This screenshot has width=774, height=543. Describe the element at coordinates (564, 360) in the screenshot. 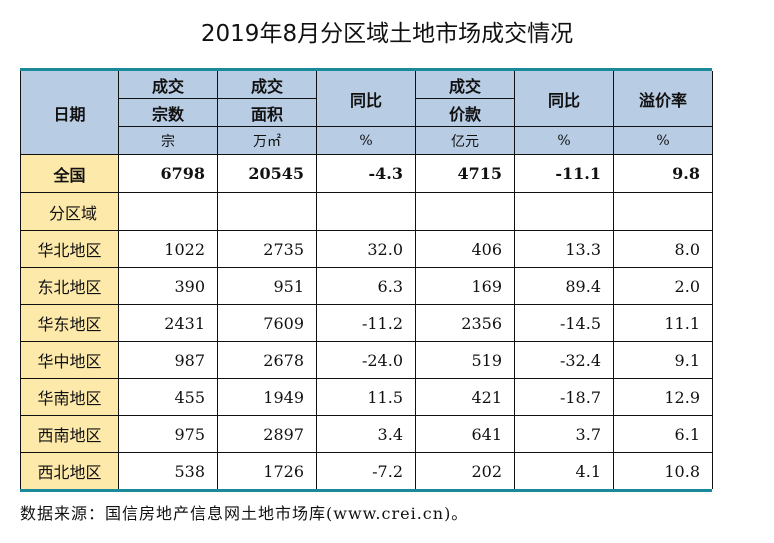

I see `region-price-yoy: -32.4` at that location.